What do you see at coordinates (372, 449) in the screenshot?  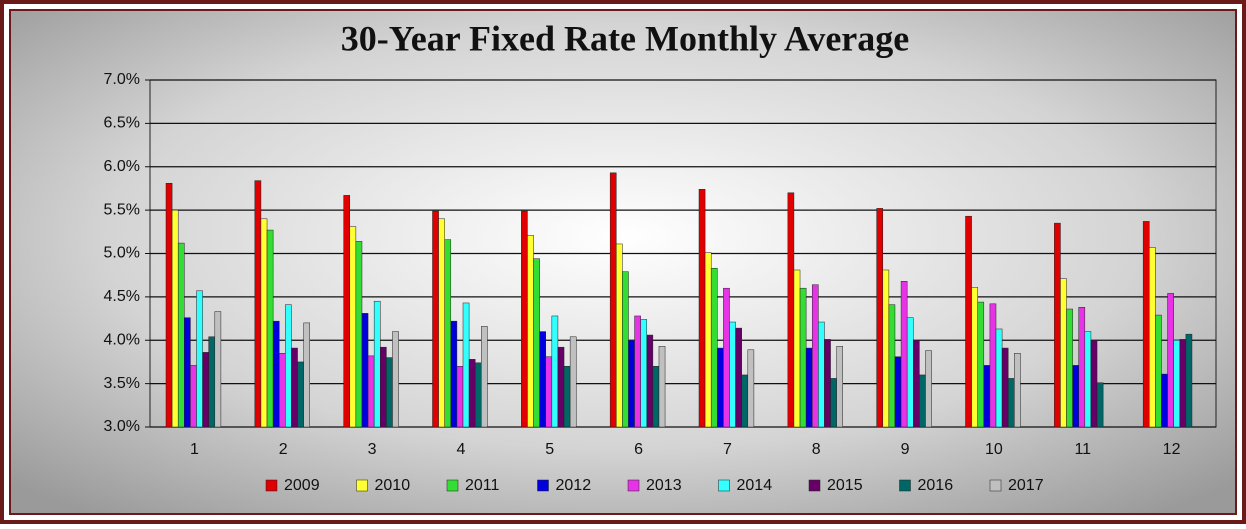 I see `x-tick-label: 3` at bounding box center [372, 449].